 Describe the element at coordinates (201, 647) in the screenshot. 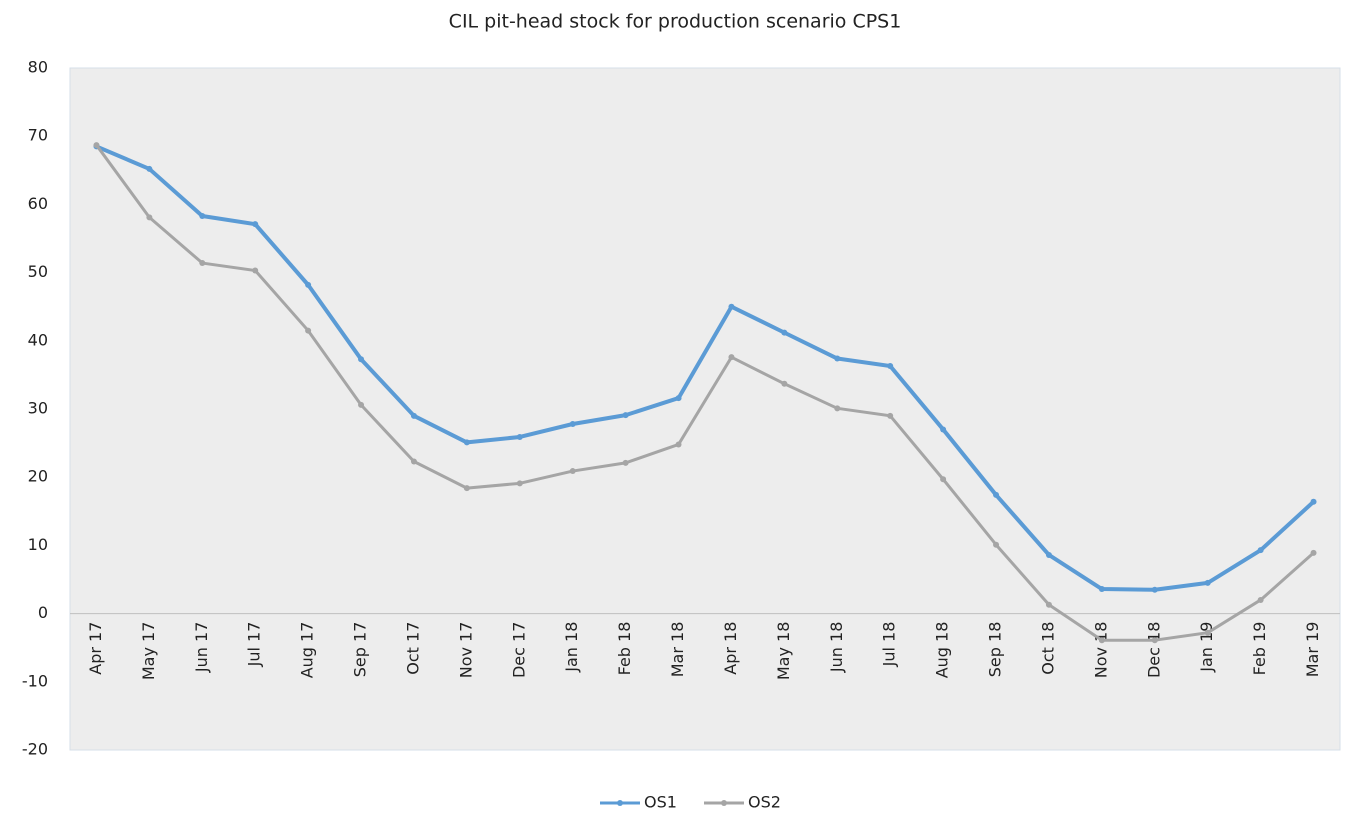

I see `x-tick-label: Jun 17` at that location.